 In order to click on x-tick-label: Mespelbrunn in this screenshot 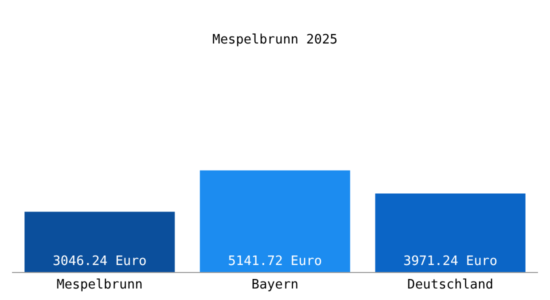, I will do `click(99, 285)`.